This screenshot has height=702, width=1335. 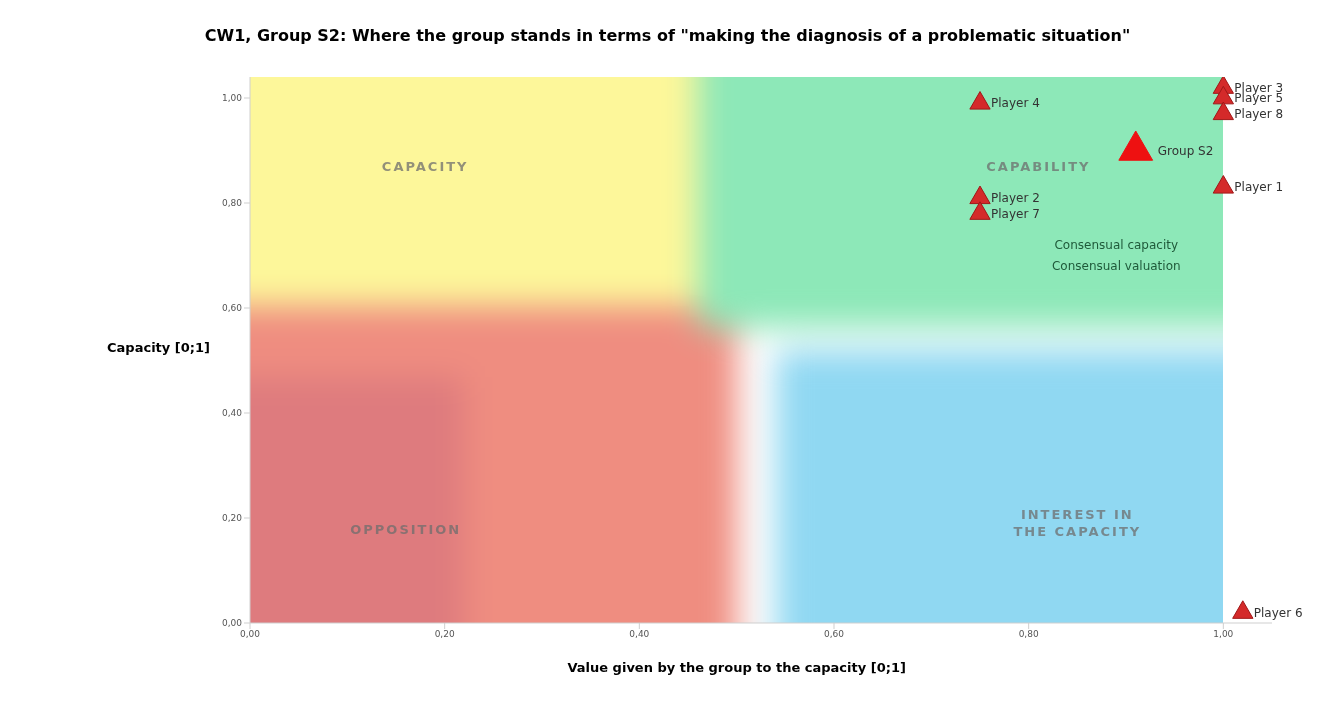 What do you see at coordinates (232, 413) in the screenshot?
I see `y-tick-label: 0,40` at bounding box center [232, 413].